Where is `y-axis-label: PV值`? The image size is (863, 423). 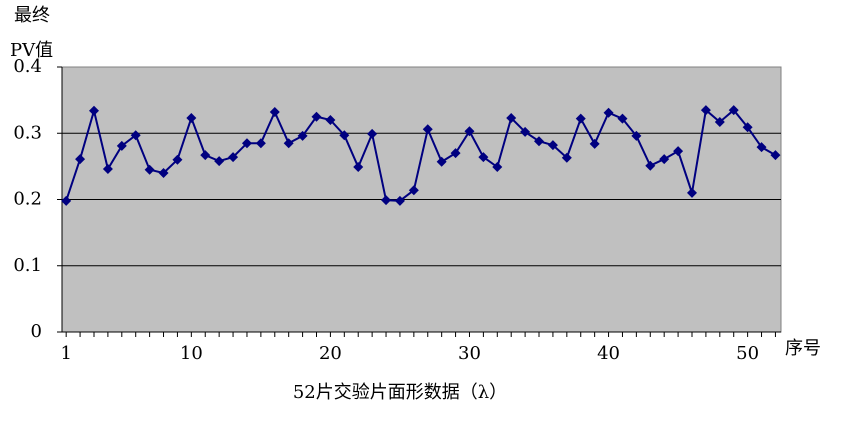 y-axis-label: PV值 is located at coordinates (31, 50).